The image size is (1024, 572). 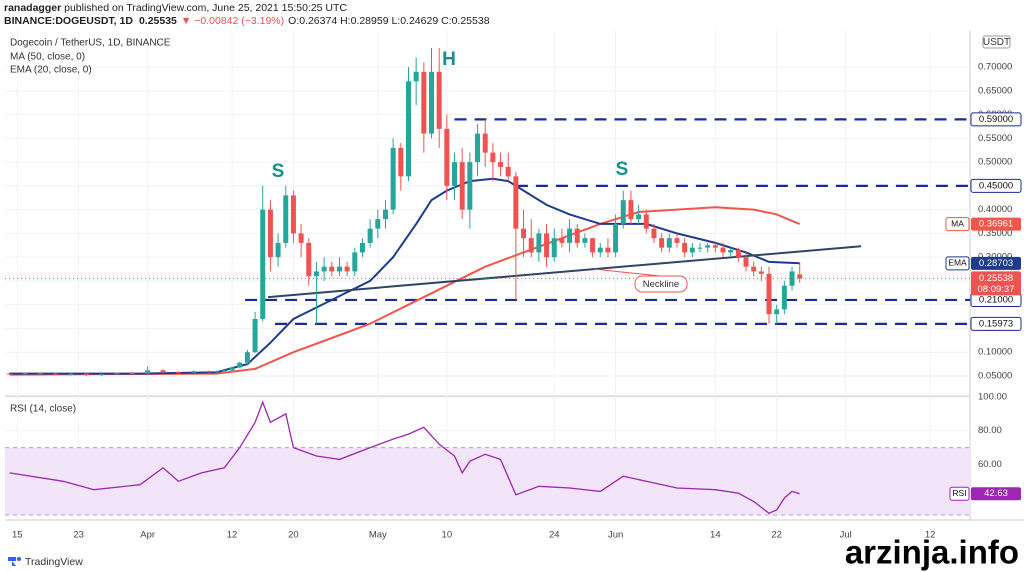 What do you see at coordinates (68, 21) in the screenshot?
I see `symbol: BINANCE:DOGEUSDT, 1D` at bounding box center [68, 21].